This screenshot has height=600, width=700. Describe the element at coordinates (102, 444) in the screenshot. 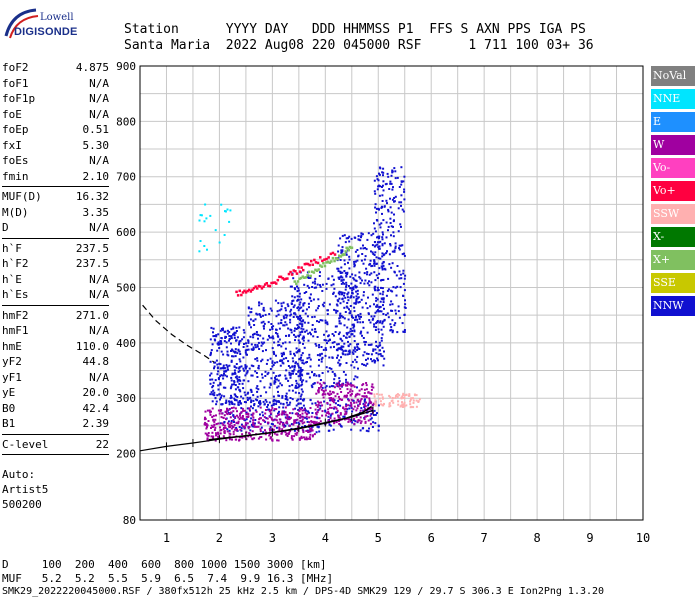

I see `param-value: 22` at that location.